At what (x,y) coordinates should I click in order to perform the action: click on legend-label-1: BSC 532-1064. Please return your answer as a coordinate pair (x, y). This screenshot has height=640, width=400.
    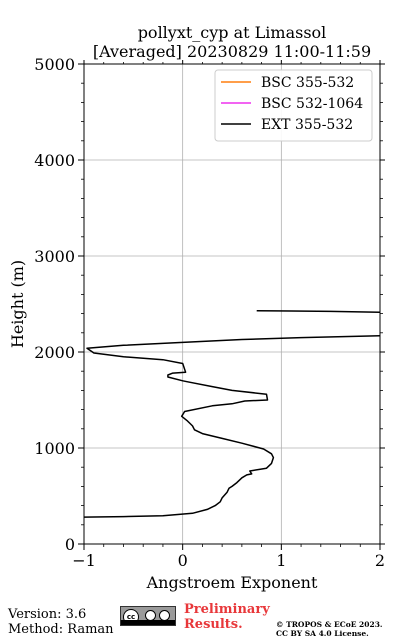
    Looking at the image, I should click on (312, 104).